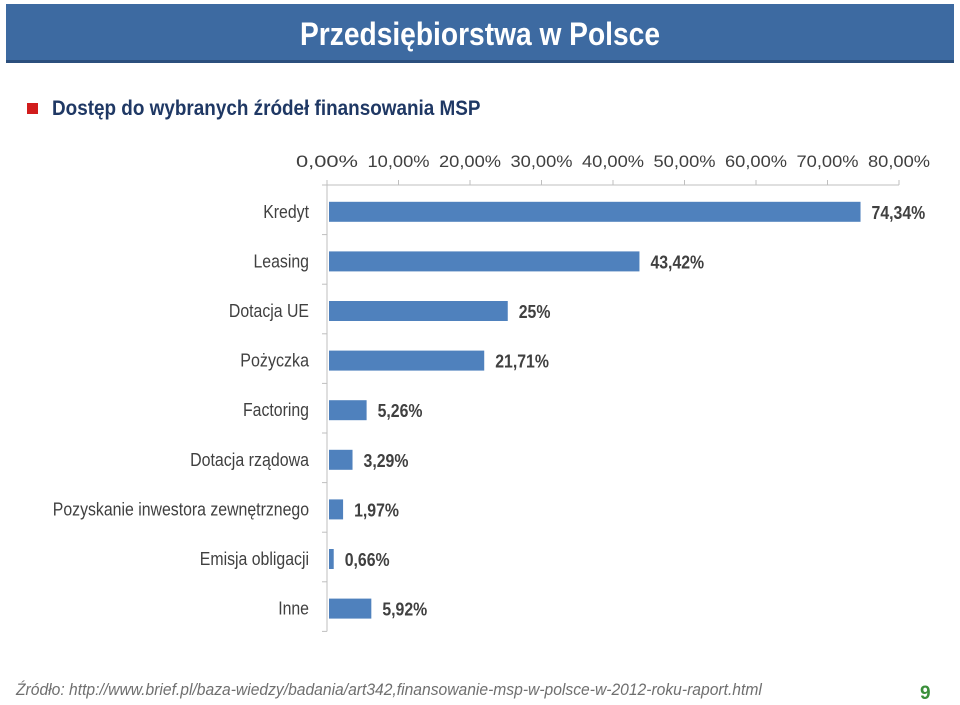 This screenshot has width=960, height=705. What do you see at coordinates (756, 161) in the screenshot?
I see `x-tick-label: 60,00%` at bounding box center [756, 161].